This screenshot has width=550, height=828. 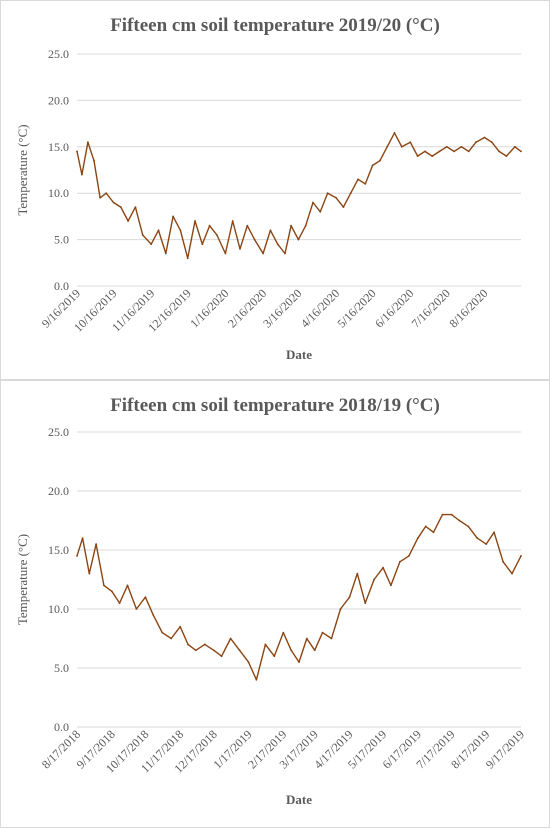 I want to click on x-tick-label: 4/16/2020, so click(x=320, y=308).